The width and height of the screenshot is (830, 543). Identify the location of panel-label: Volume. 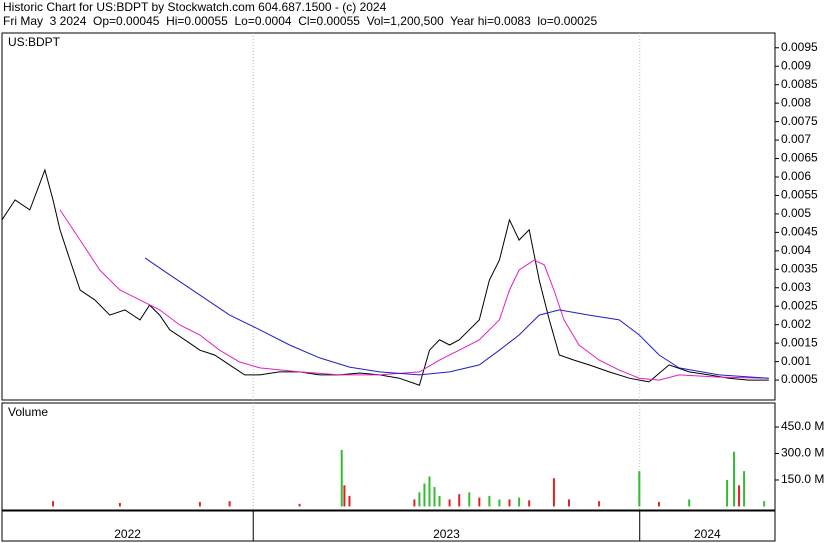
(28, 412).